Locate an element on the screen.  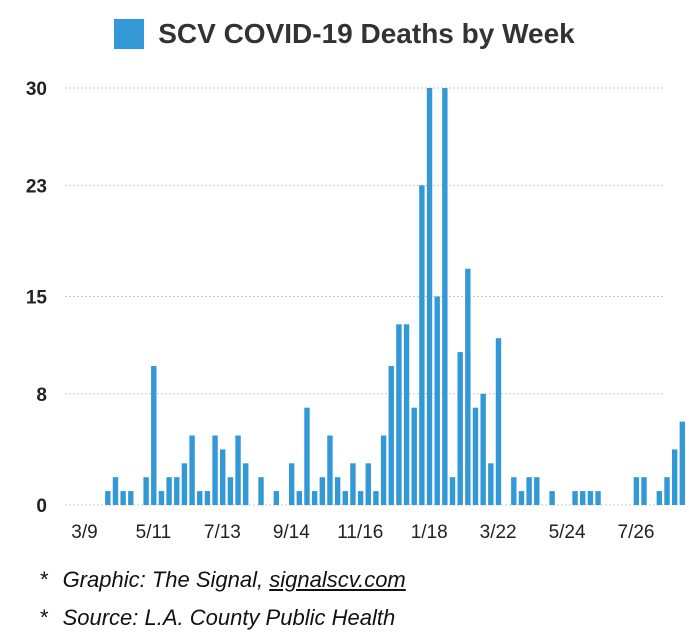
x-tick-label: 3/9 is located at coordinates (84, 532).